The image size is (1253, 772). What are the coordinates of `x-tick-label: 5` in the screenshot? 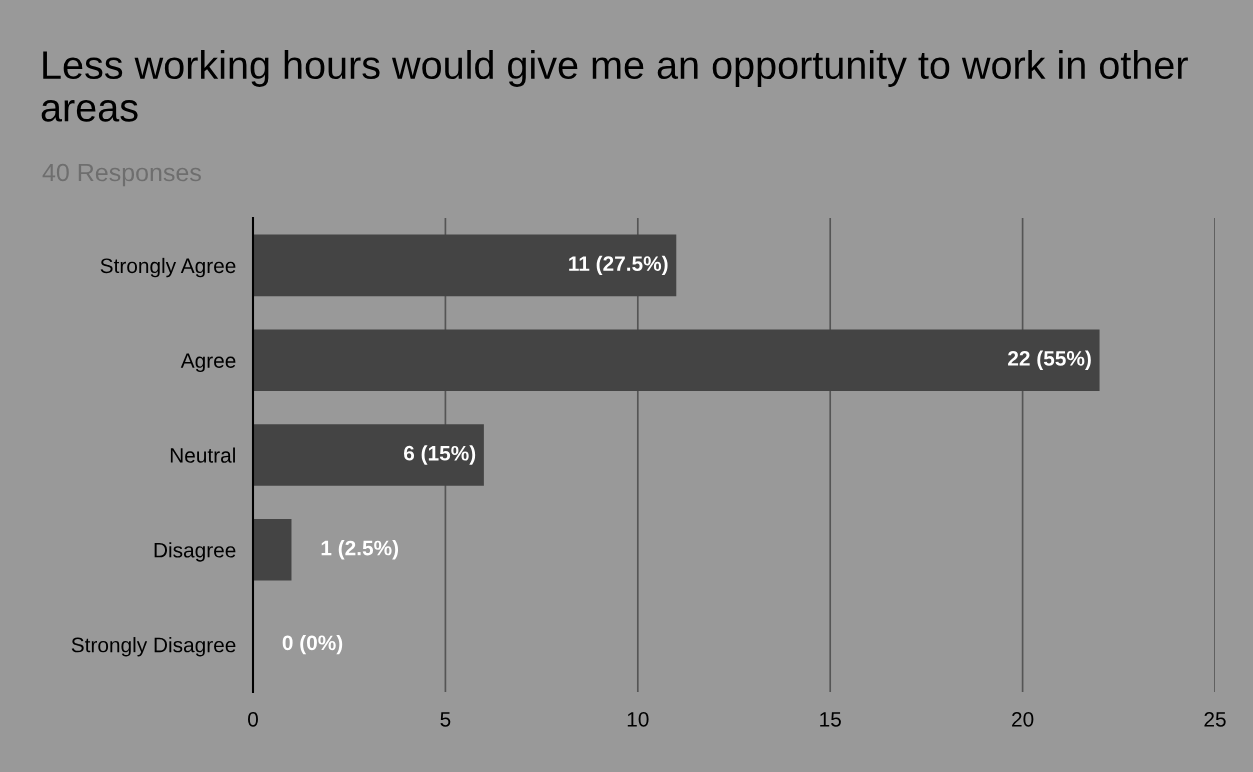 It's located at (445, 719).